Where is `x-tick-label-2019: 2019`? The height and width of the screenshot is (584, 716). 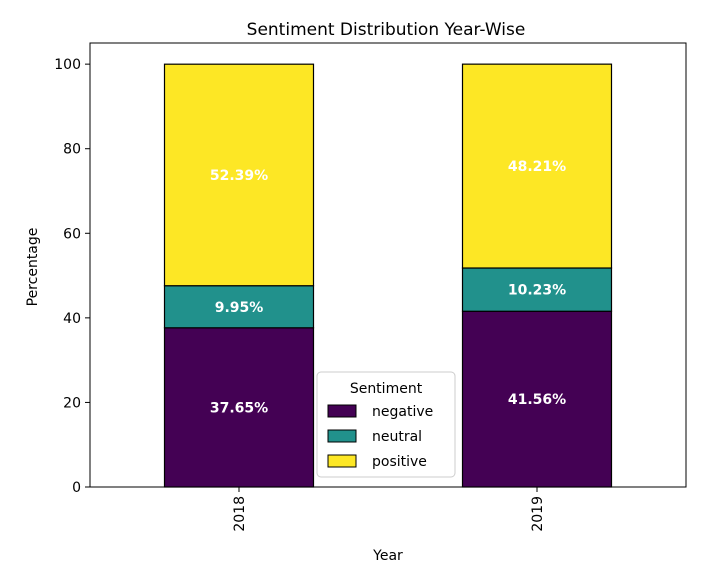
x-tick-label-2019: 2019 is located at coordinates (538, 514).